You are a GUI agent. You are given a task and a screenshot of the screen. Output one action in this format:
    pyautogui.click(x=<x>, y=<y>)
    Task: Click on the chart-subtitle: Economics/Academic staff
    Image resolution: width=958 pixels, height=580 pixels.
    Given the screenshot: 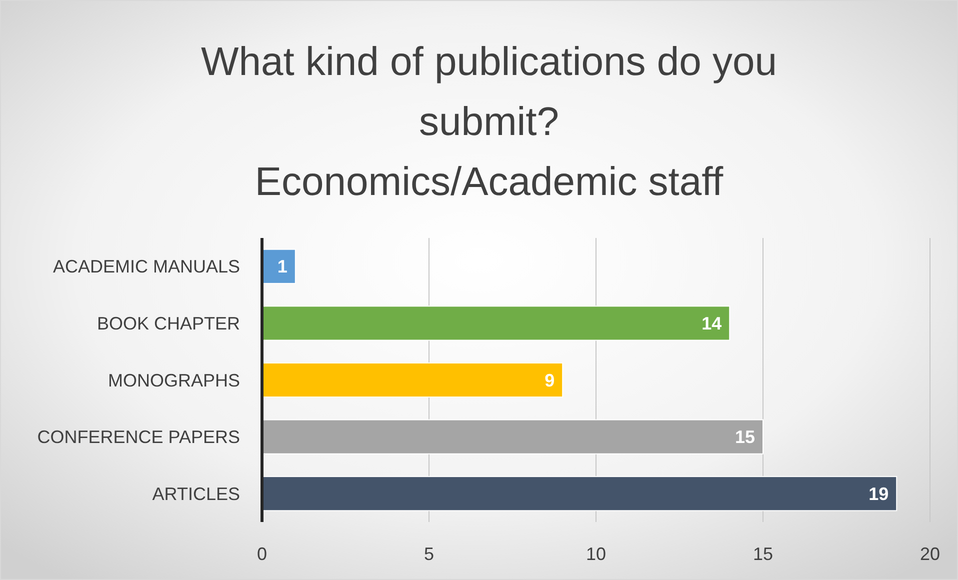 What is the action you would take?
    pyautogui.click(x=489, y=182)
    